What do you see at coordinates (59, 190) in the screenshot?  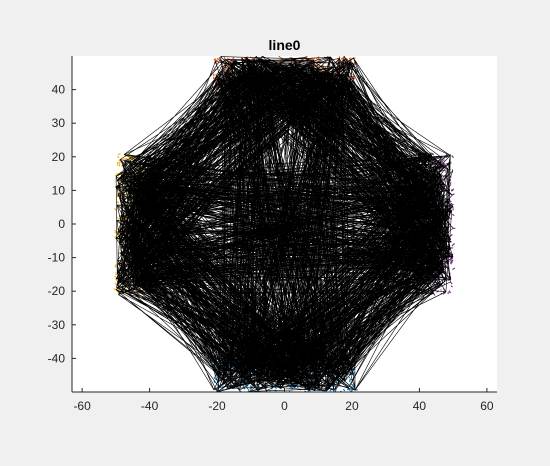 I see `y-tick-label: 10` at bounding box center [59, 190].